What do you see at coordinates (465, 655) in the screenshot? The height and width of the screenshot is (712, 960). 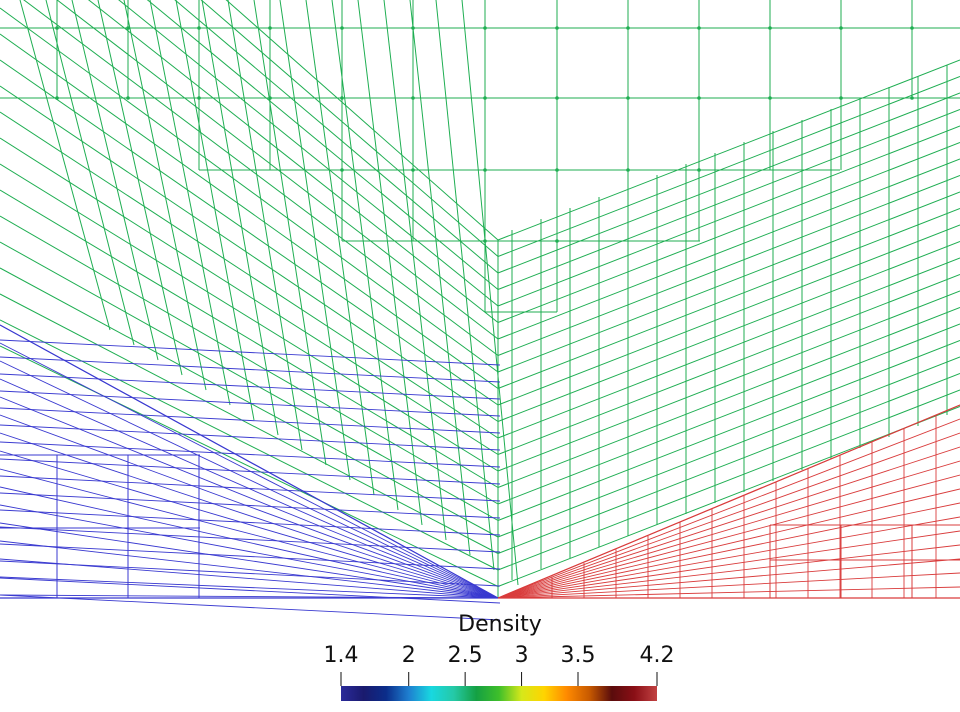 I see `colorbar-tick-label: 2.5` at bounding box center [465, 655].